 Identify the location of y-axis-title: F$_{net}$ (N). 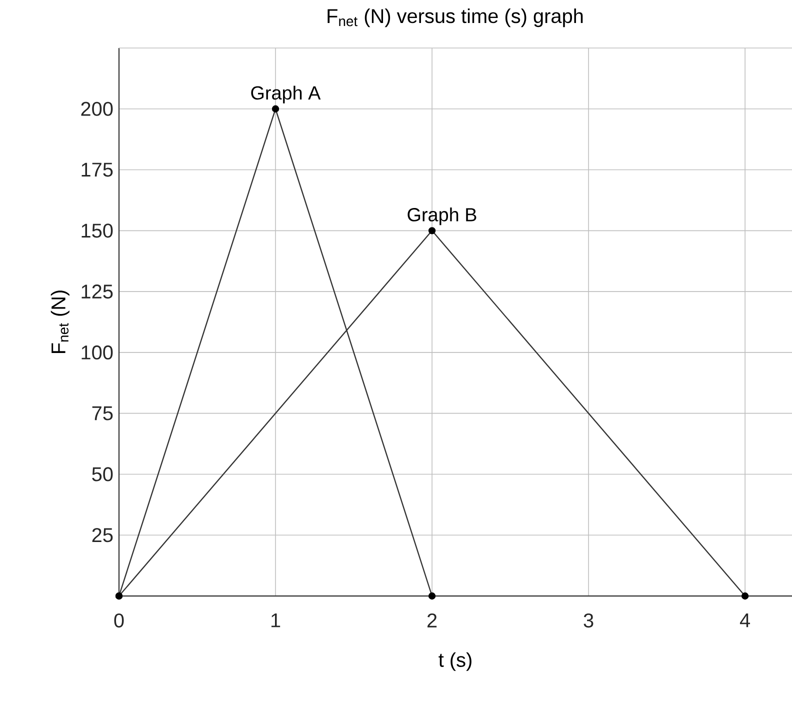
(60, 321).